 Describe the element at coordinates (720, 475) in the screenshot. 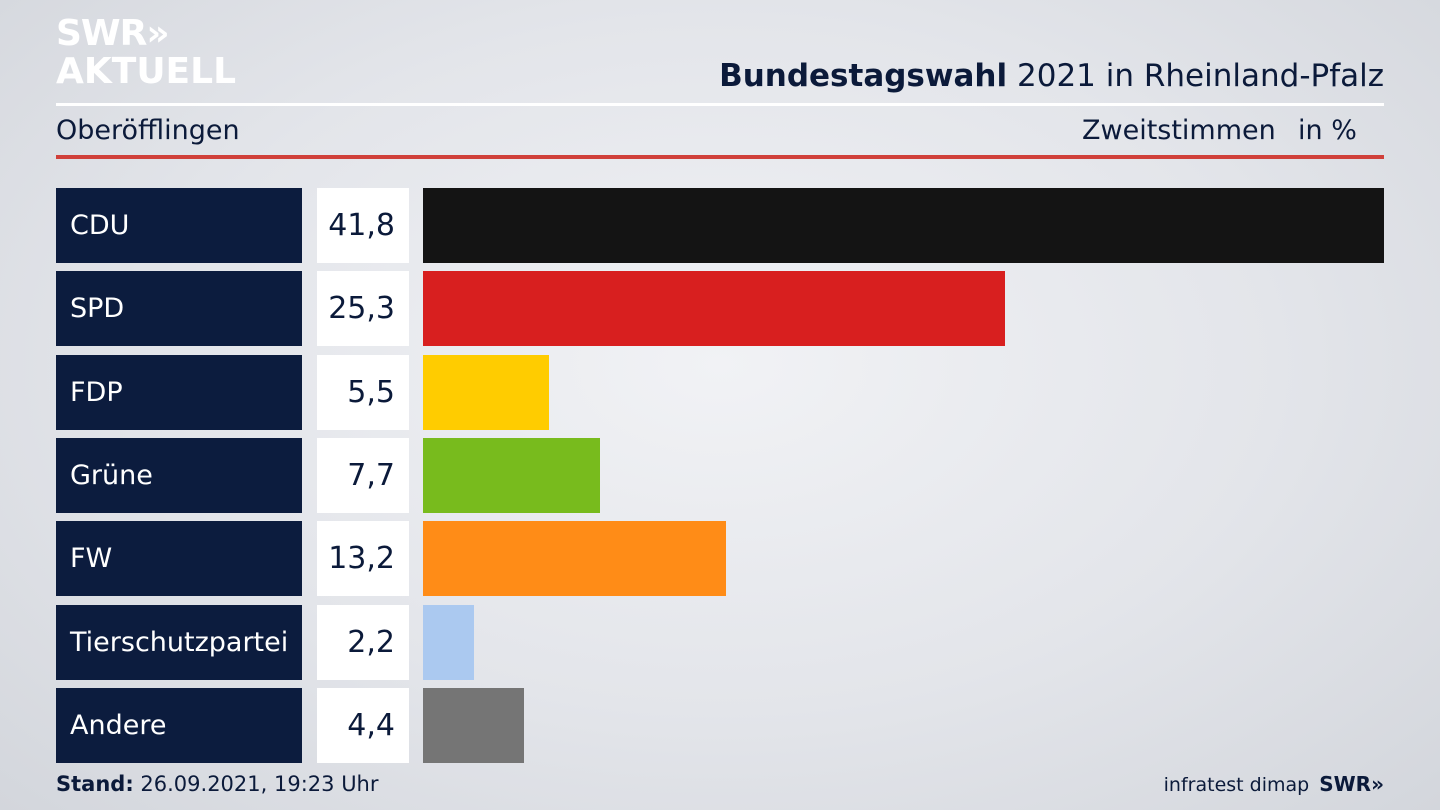

I see `bar-row: Grüne 7,7` at that location.